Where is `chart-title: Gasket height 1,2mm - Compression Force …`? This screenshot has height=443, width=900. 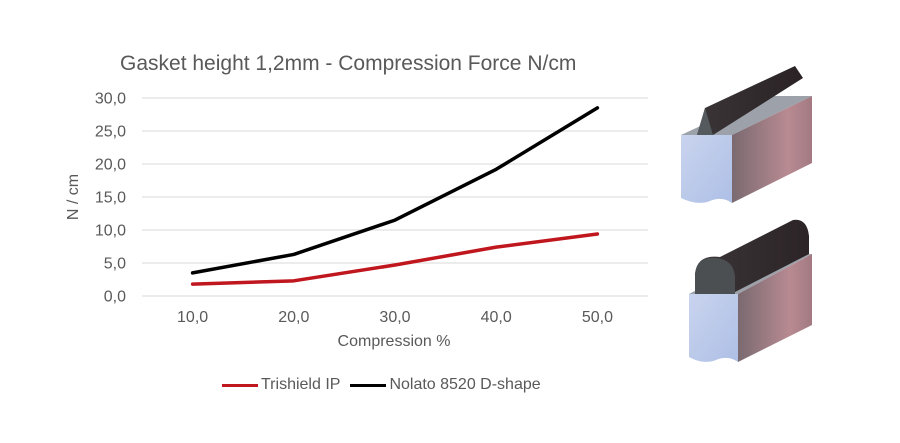
chart-title: Gasket height 1,2mm - Compression Force … is located at coordinates (348, 63).